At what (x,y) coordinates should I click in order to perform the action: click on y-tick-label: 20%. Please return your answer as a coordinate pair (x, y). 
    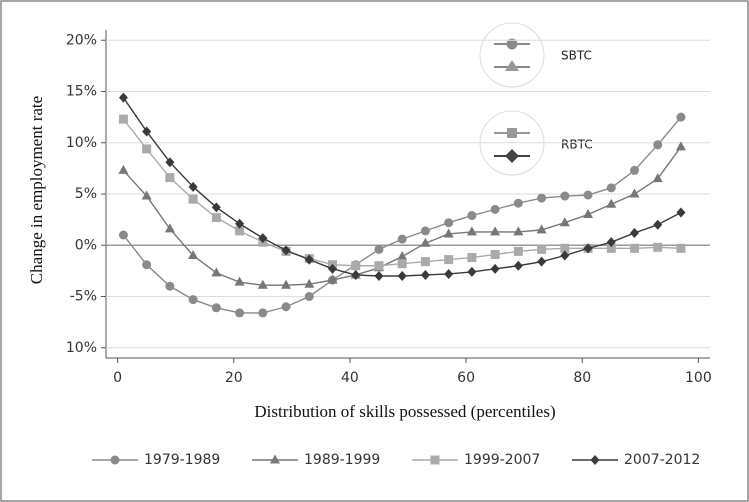
    Looking at the image, I should click on (81, 40).